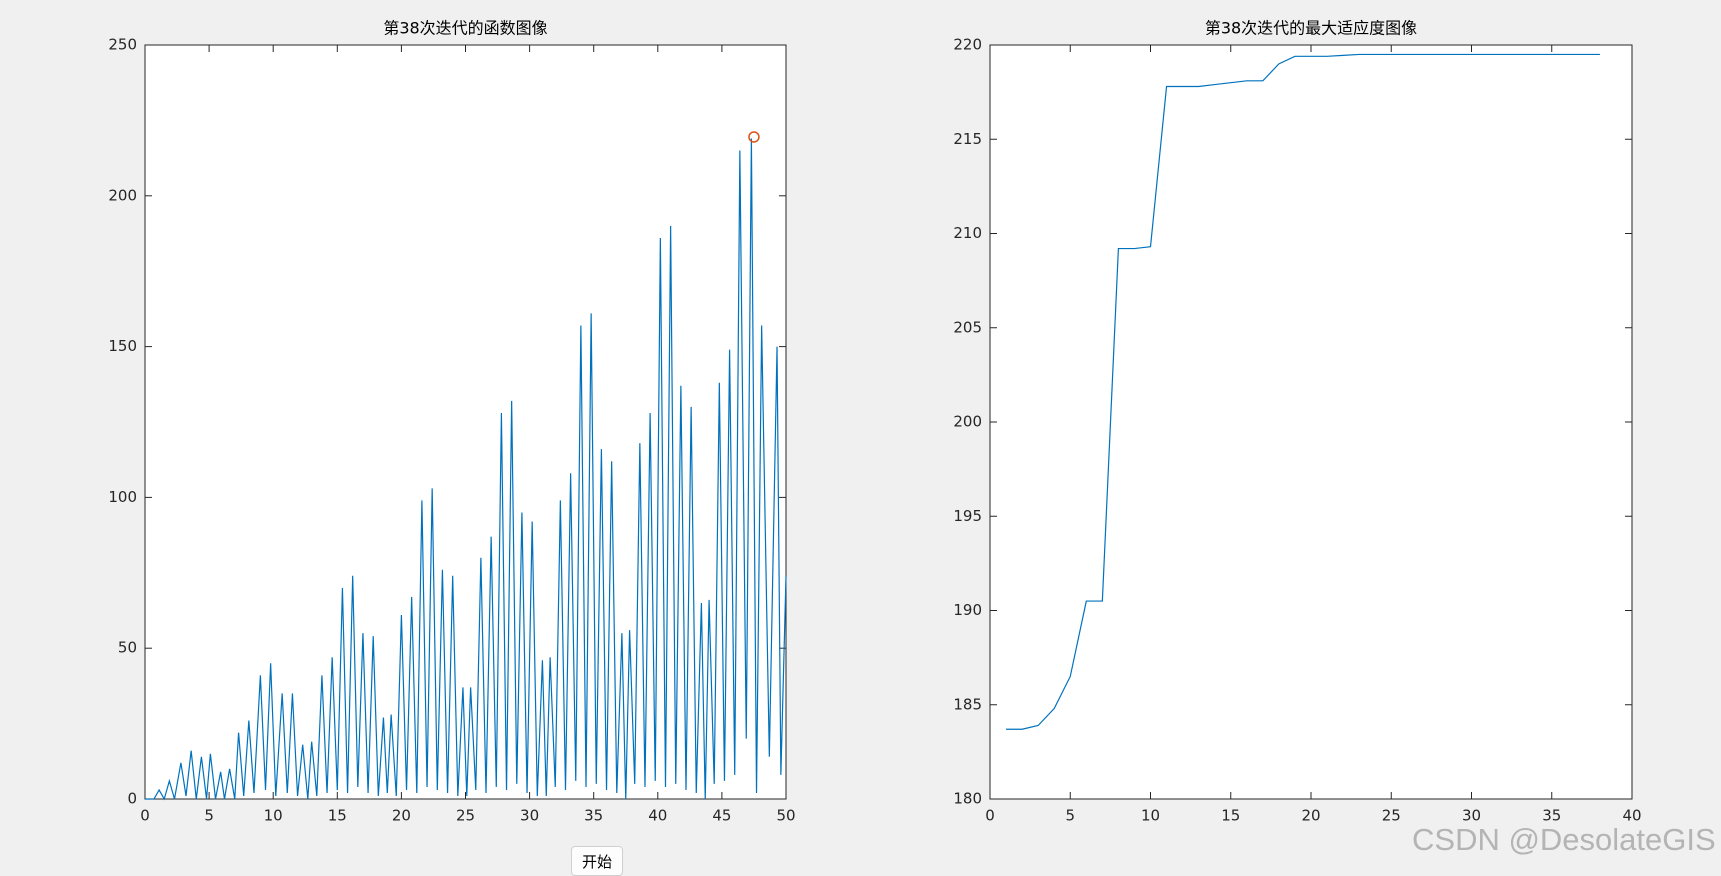 The width and height of the screenshot is (1721, 876). What do you see at coordinates (967, 610) in the screenshot?
I see `y-tick-label: 190` at bounding box center [967, 610].